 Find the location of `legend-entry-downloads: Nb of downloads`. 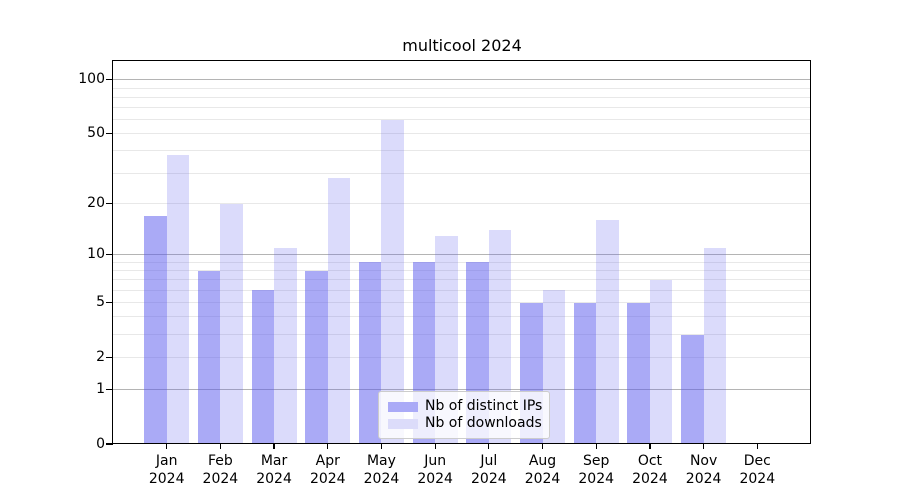

legend-entry-downloads: Nb of downloads is located at coordinates (465, 423).